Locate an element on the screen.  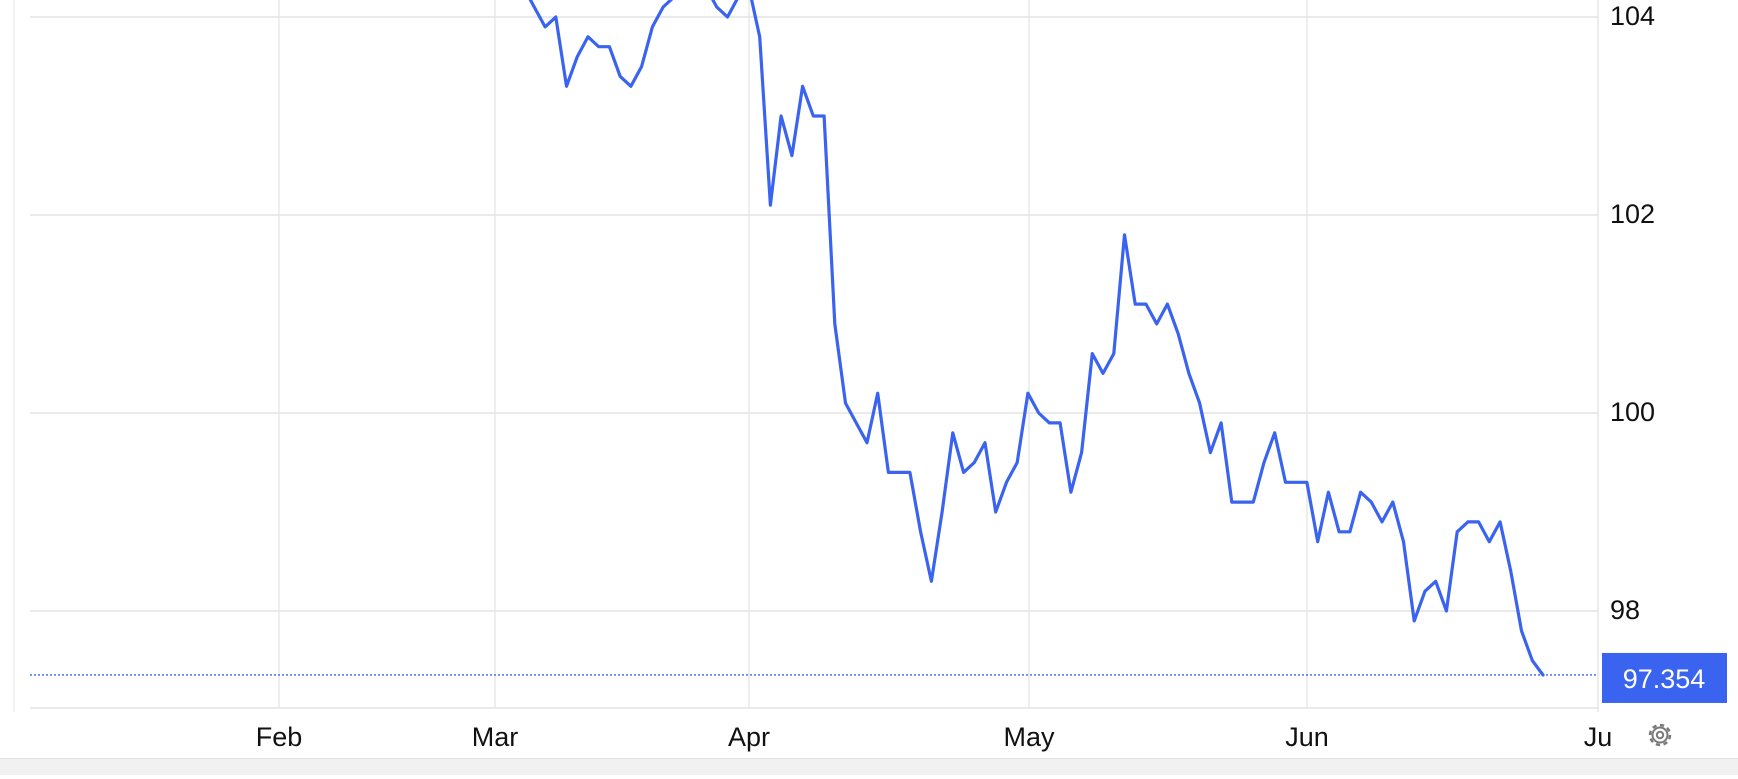
x-tick-label: Jun is located at coordinates (1307, 737).